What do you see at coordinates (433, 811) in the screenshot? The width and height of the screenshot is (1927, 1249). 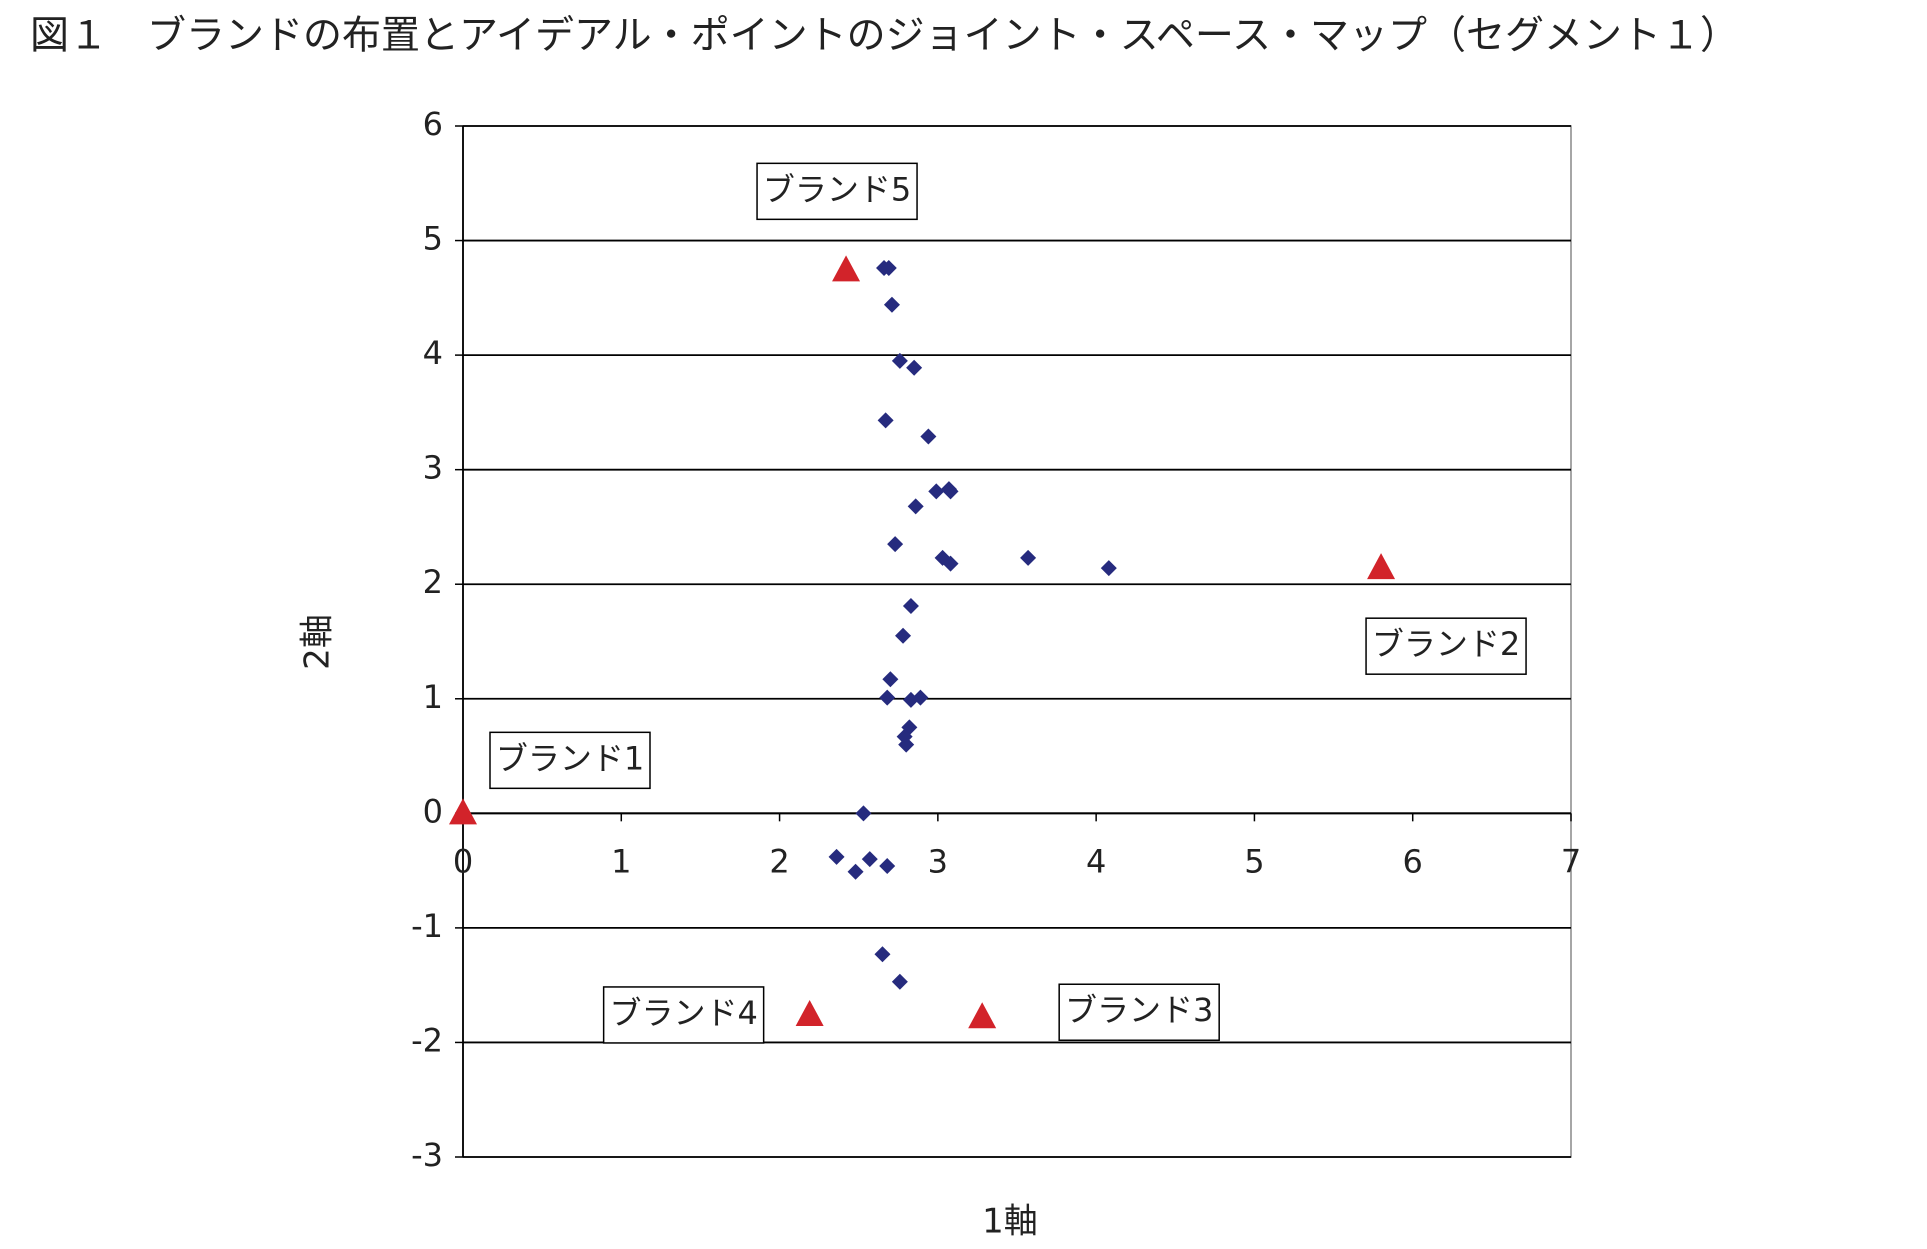 I see `y-tick-label: 0` at bounding box center [433, 811].